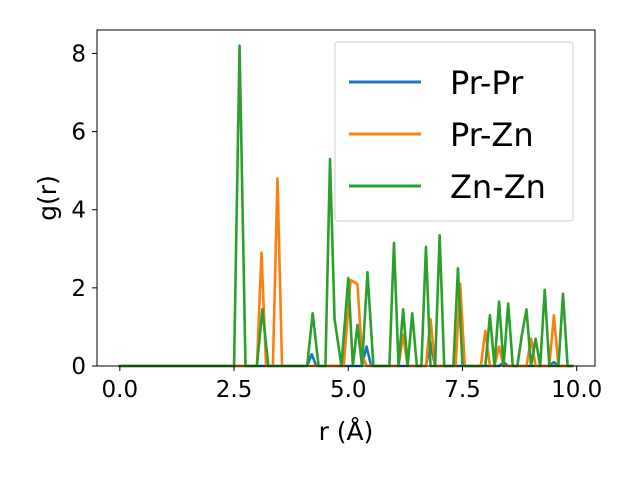 The image size is (640, 480). What do you see at coordinates (78, 367) in the screenshot?
I see `y-tick-label: 0` at bounding box center [78, 367].